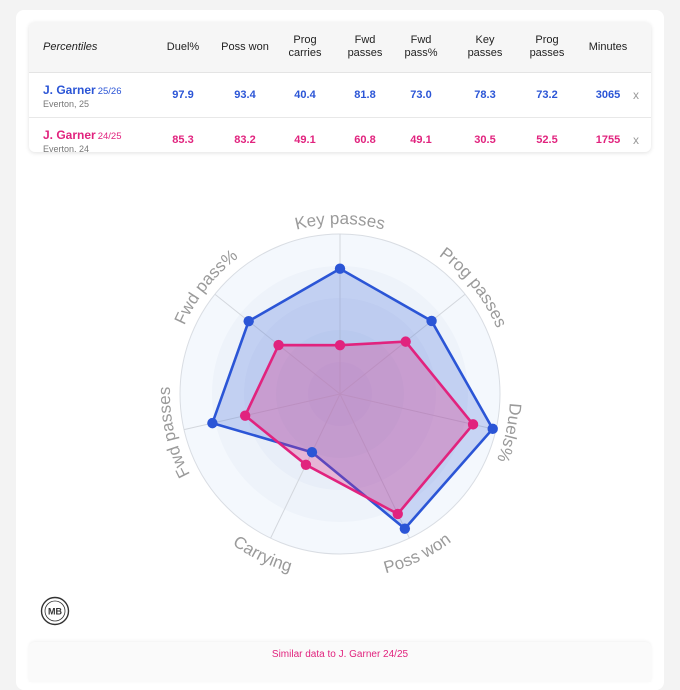  I want to click on header-duel-pct: Duel%, so click(183, 46).